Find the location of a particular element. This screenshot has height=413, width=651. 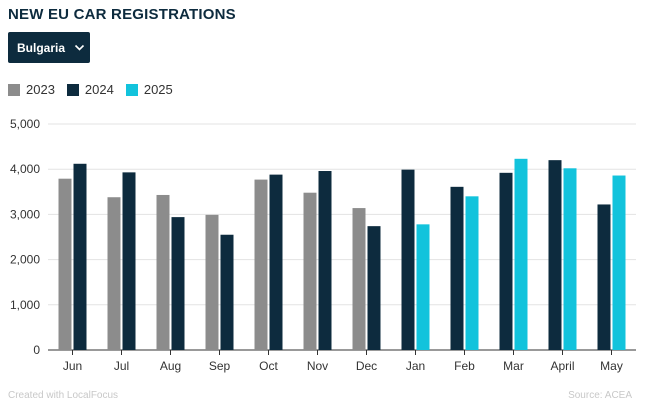

legend-item-2023: 2023 is located at coordinates (31, 89).